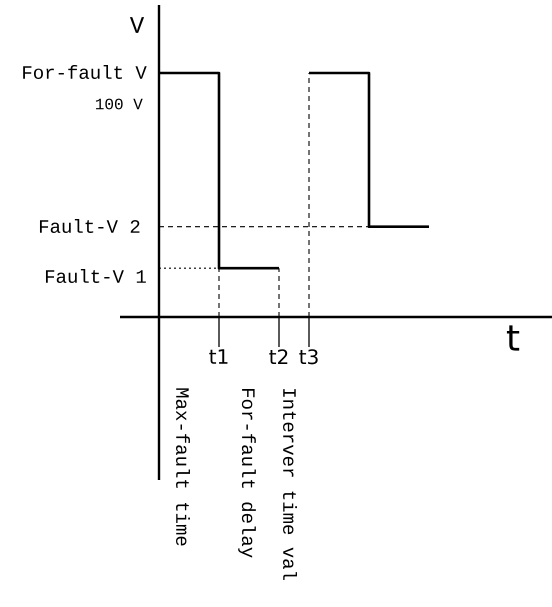 Image resolution: width=552 pixels, height=607 pixels. I want to click on text: 100 V, so click(119, 104).